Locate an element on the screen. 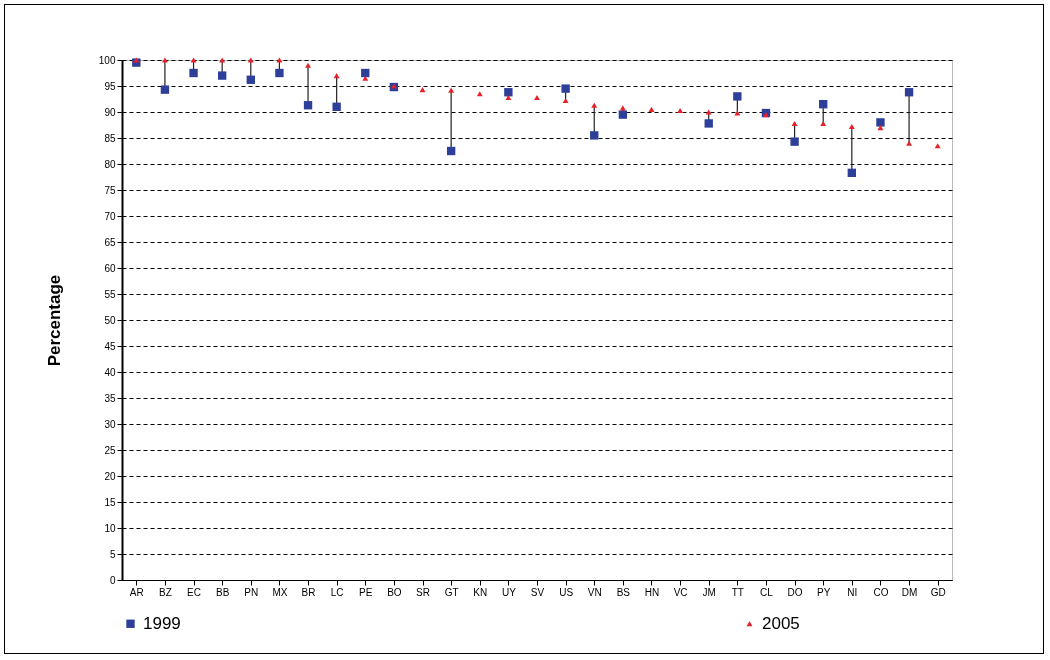 The image size is (1050, 660). y-tick-label: 65 is located at coordinates (110, 242).